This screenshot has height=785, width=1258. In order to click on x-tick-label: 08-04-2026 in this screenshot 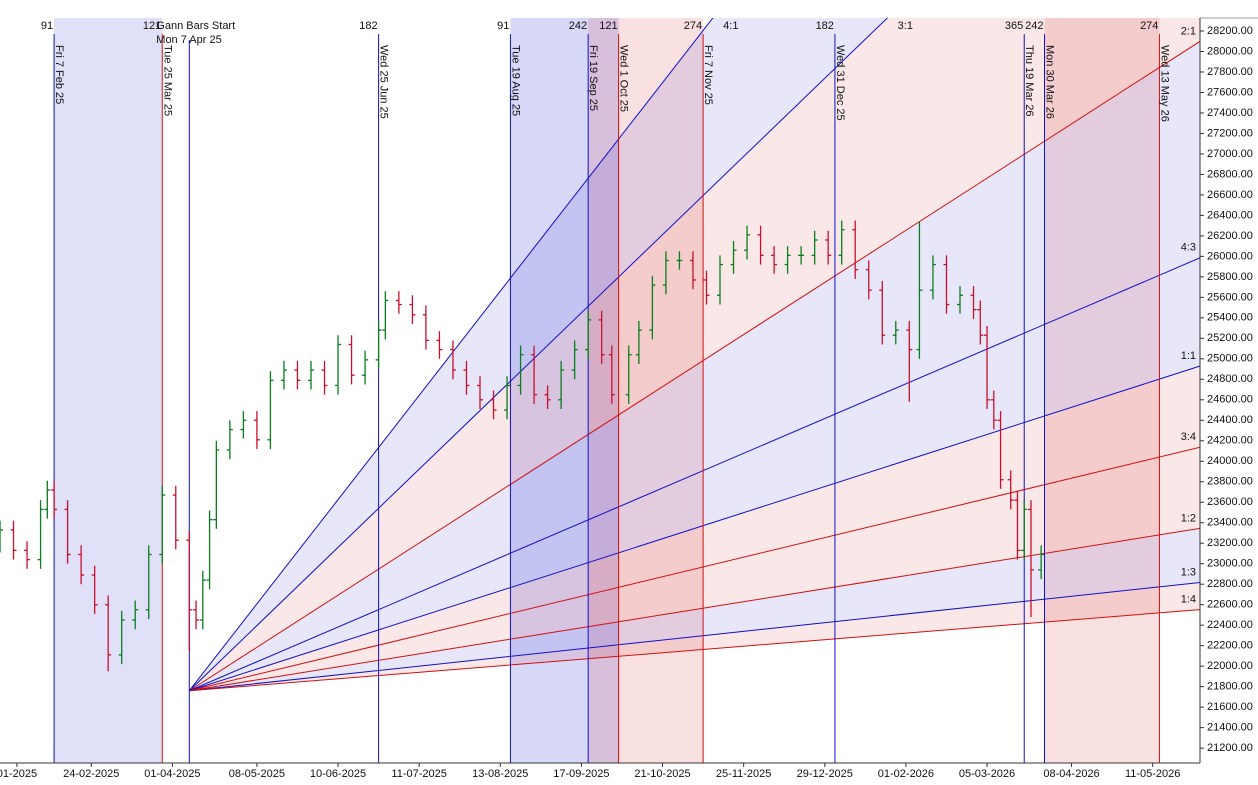, I will do `click(1071, 774)`.